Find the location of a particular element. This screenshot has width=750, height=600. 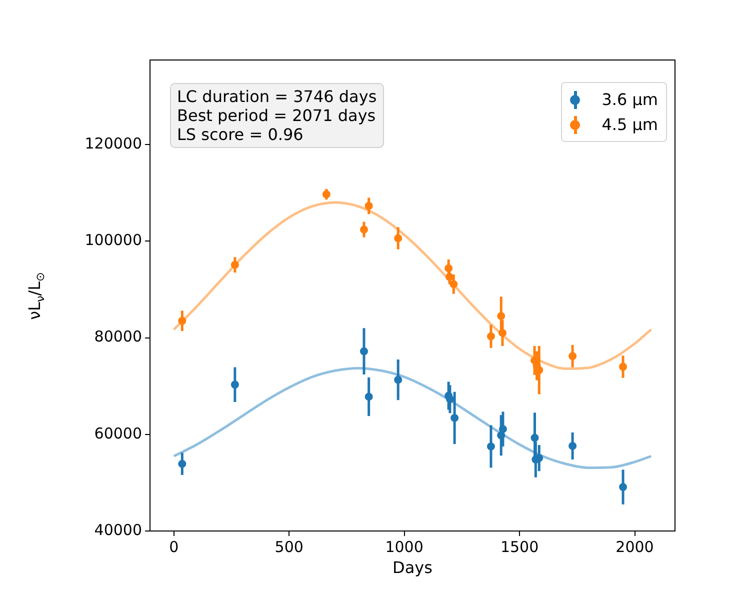

y-tick-label: 120000 is located at coordinates (113, 143).